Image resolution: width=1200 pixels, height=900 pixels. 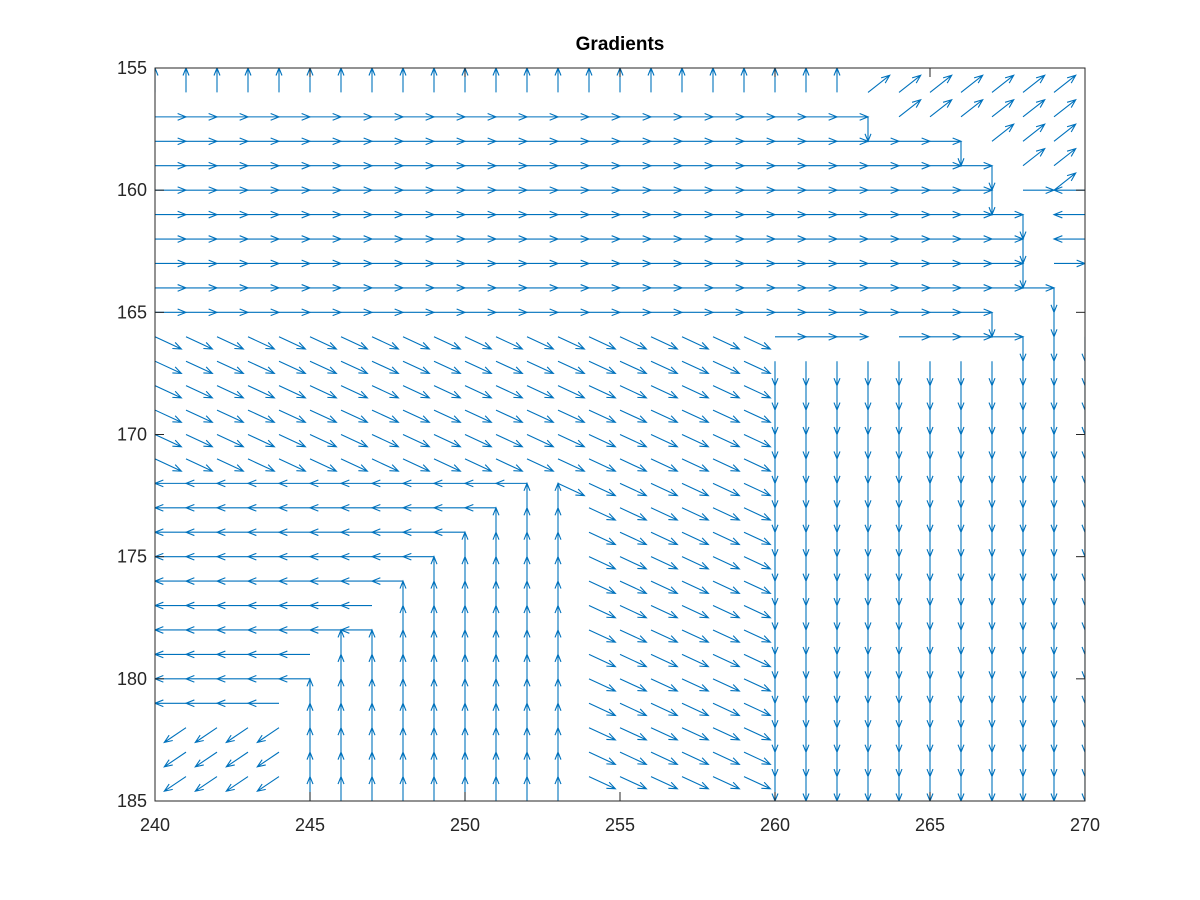 I want to click on y-tick-label: 185, so click(x=132, y=801).